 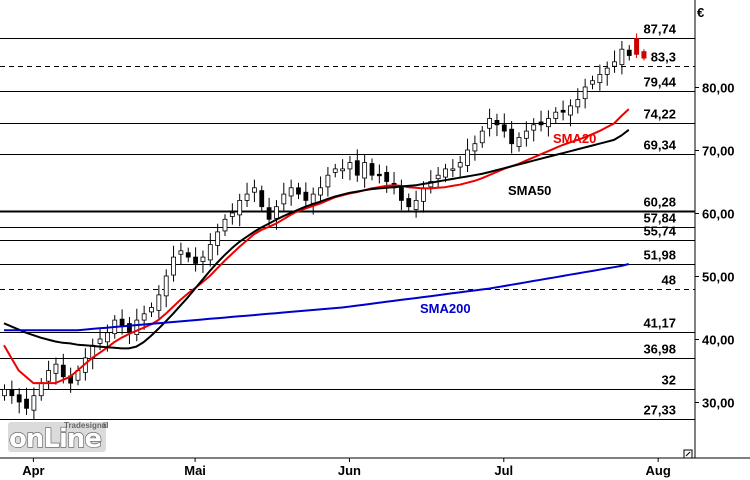 What do you see at coordinates (659, 145) in the screenshot?
I see `level-label: 69,34` at bounding box center [659, 145].